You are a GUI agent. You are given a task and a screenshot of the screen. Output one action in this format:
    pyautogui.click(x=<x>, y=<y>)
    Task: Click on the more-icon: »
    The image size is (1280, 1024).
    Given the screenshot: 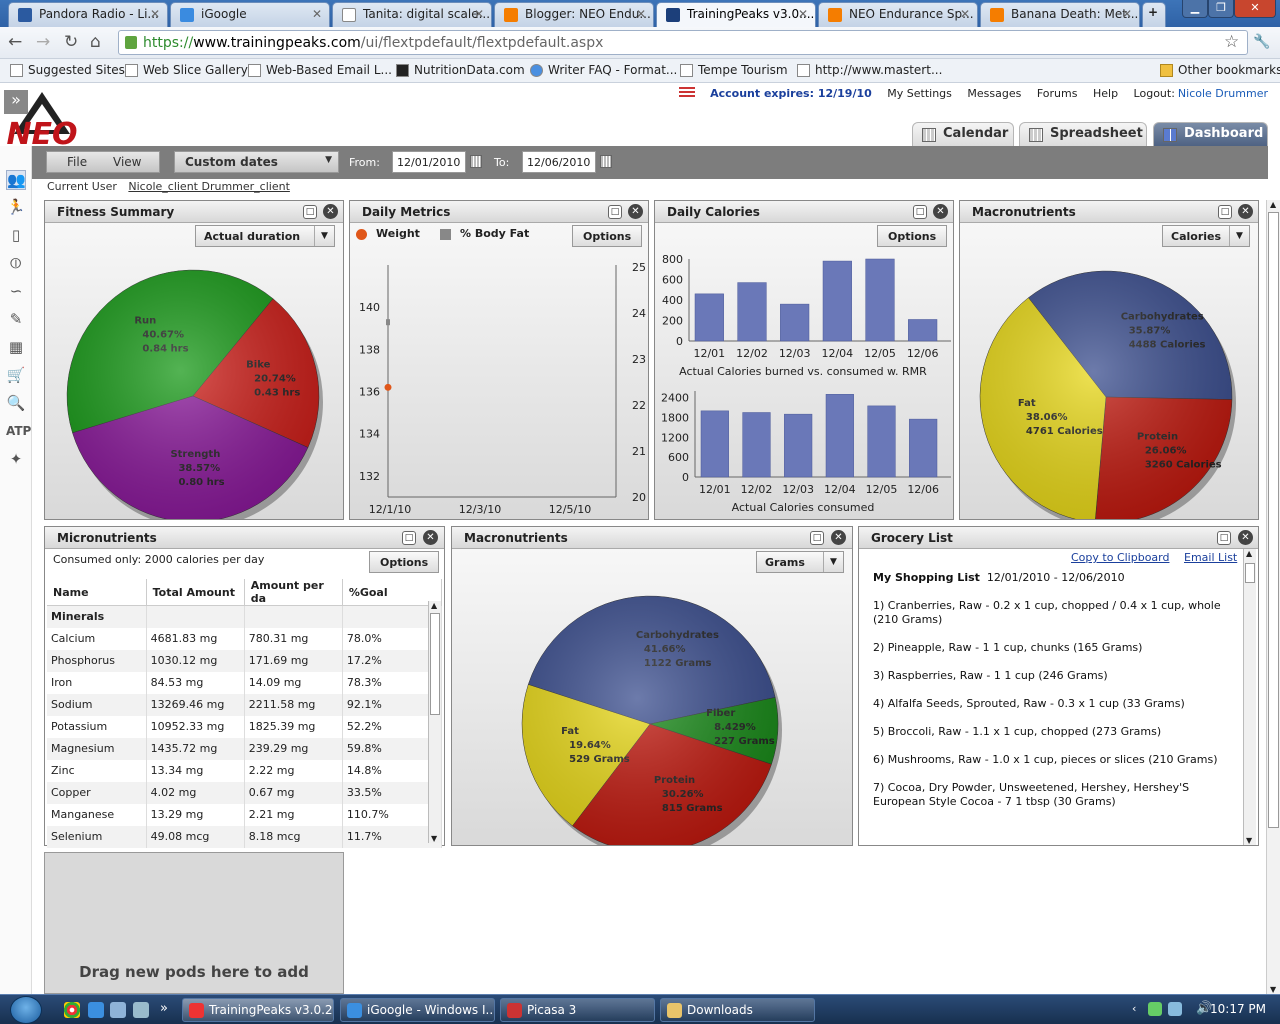 What is the action you would take?
    pyautogui.click(x=164, y=1008)
    